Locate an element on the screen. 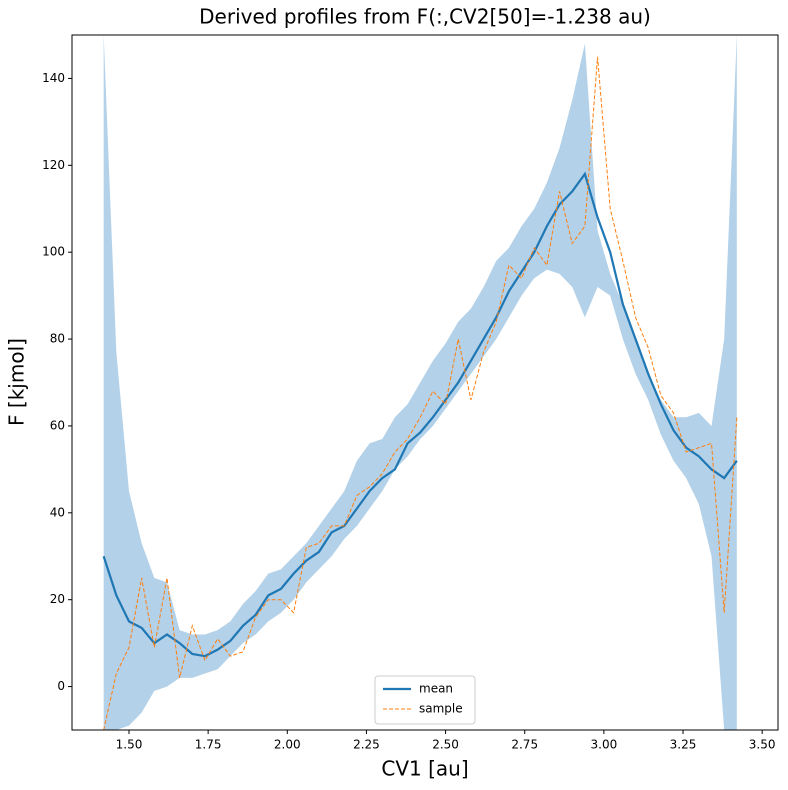 This screenshot has width=788, height=790. y-axis-label: F [kjmol] is located at coordinates (17, 382).